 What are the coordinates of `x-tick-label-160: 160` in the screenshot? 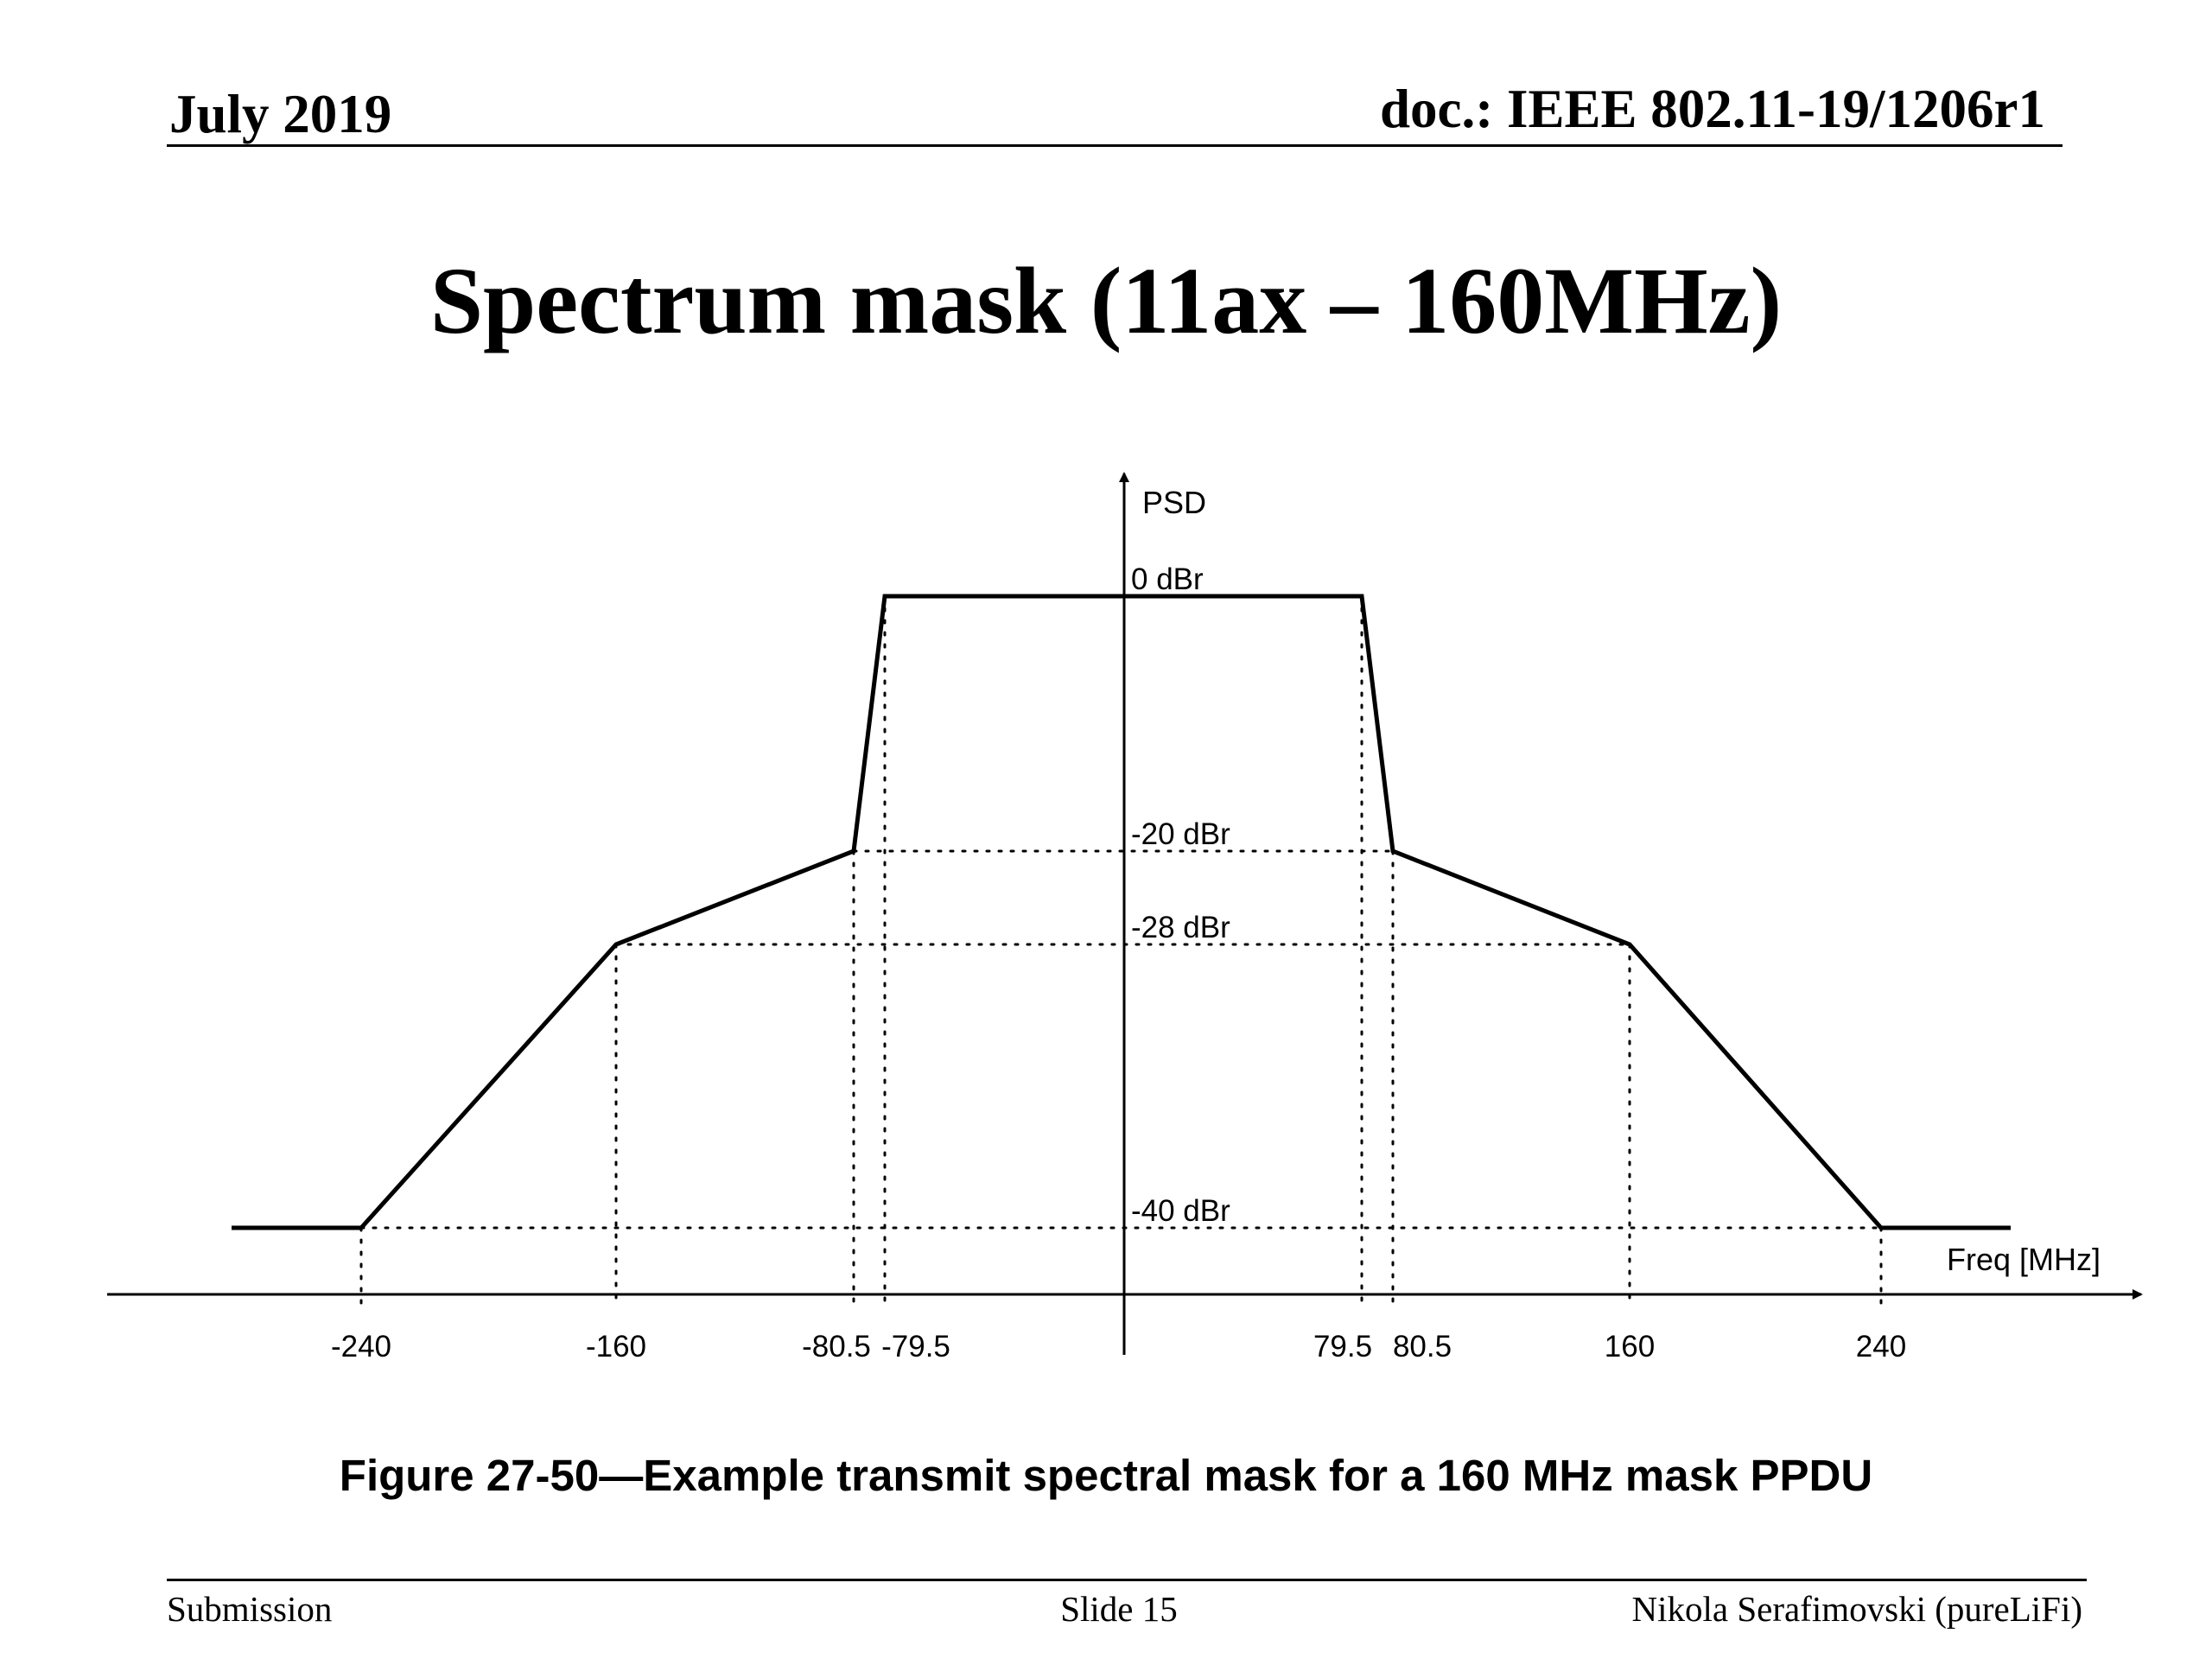 It's located at (1630, 1346).